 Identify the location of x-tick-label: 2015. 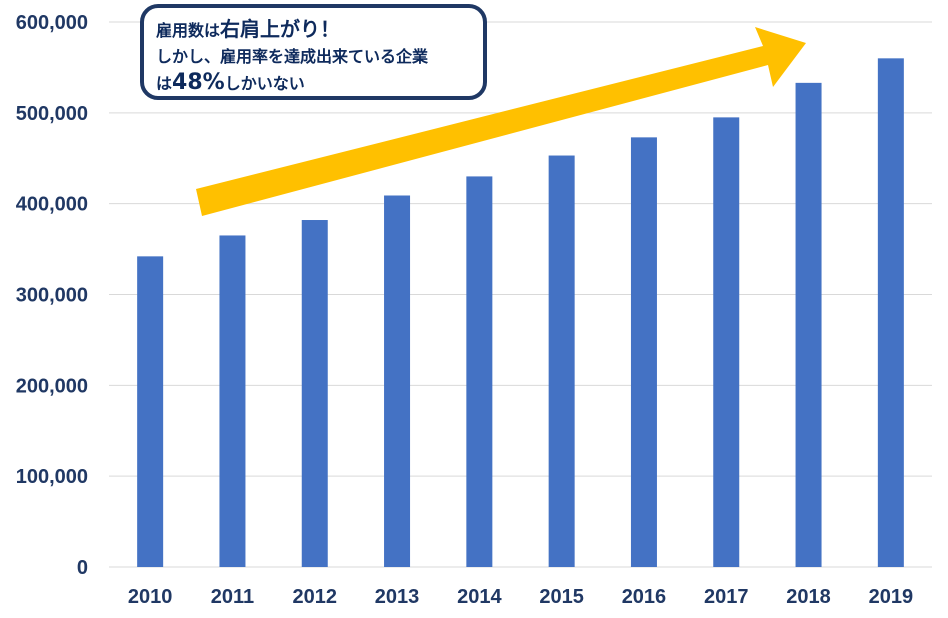
(561, 597).